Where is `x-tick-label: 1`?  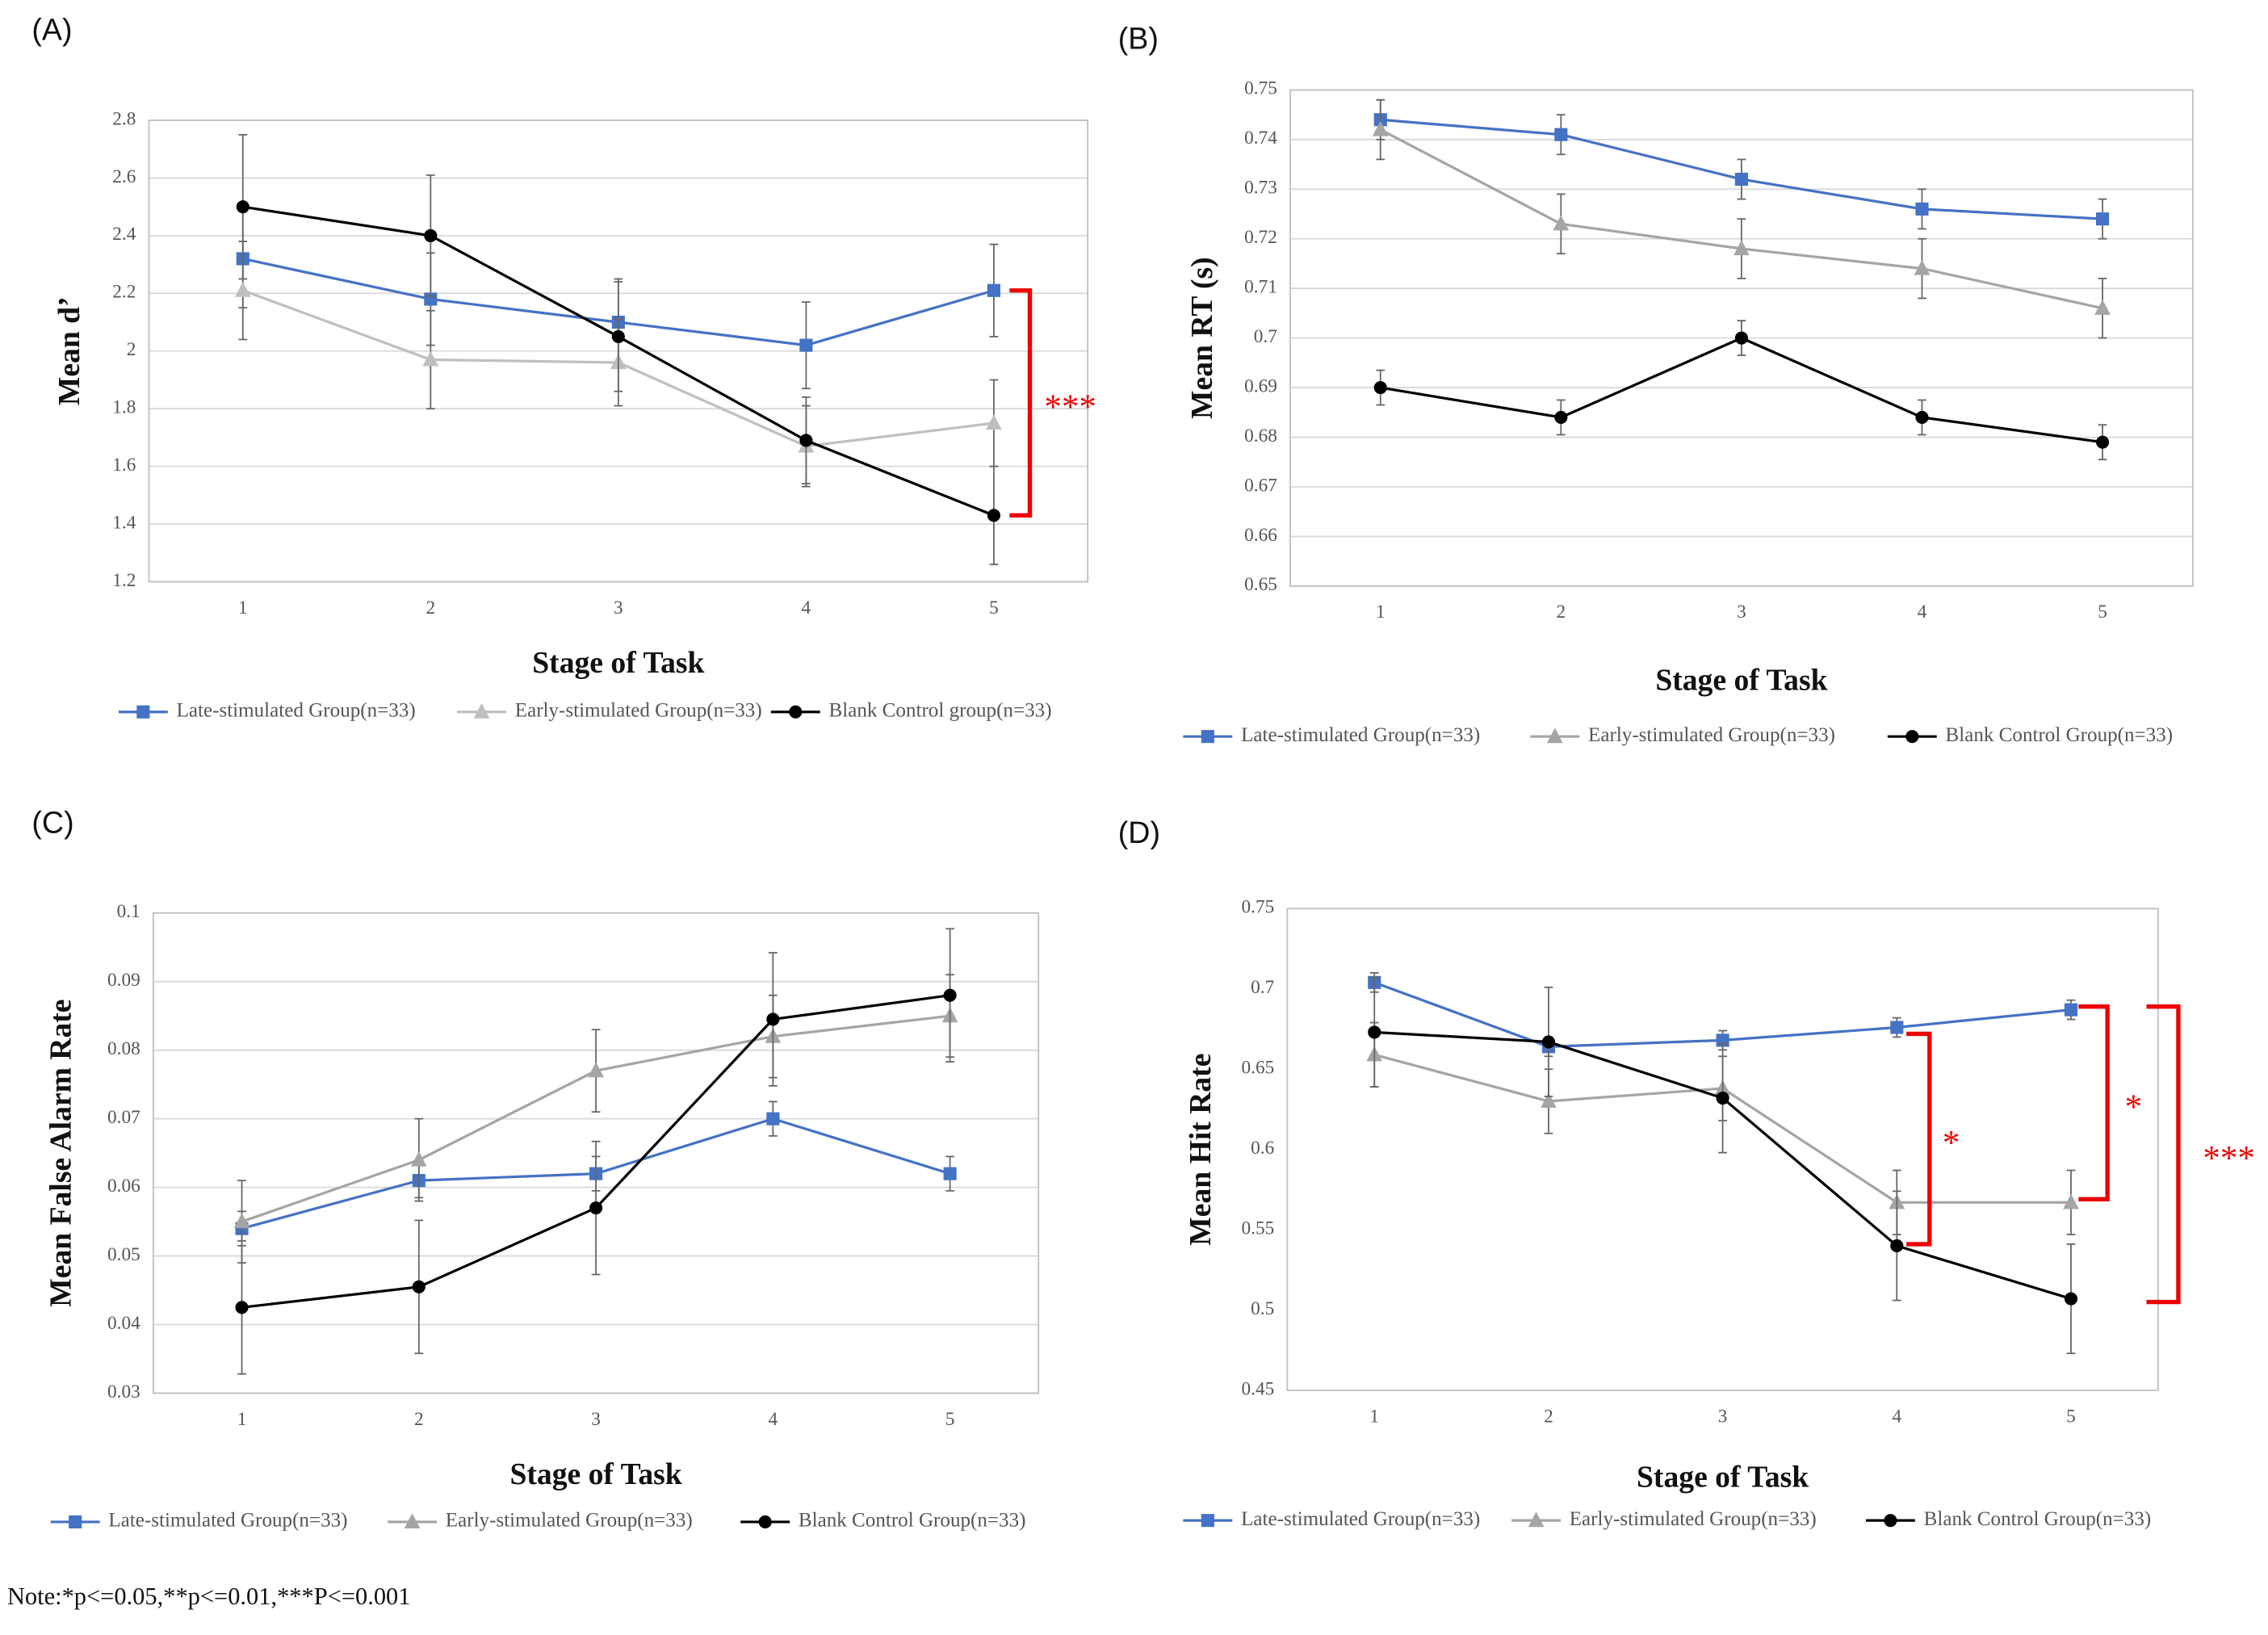
x-tick-label: 1 is located at coordinates (243, 607).